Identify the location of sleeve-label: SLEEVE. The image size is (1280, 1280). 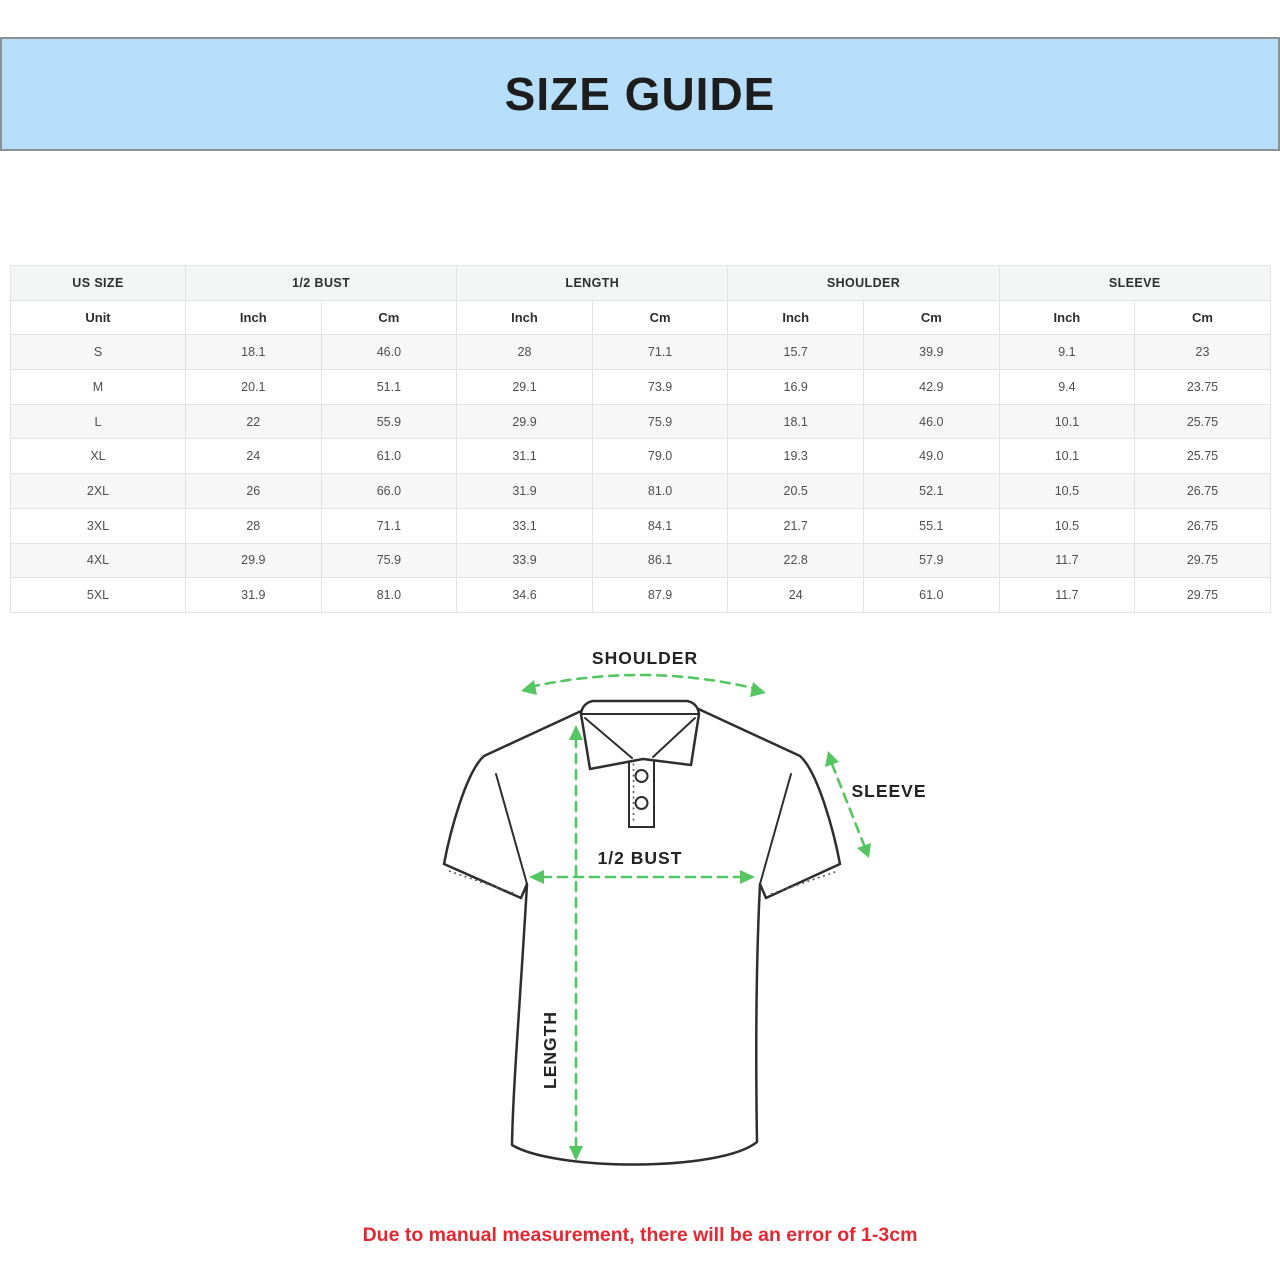
(888, 791).